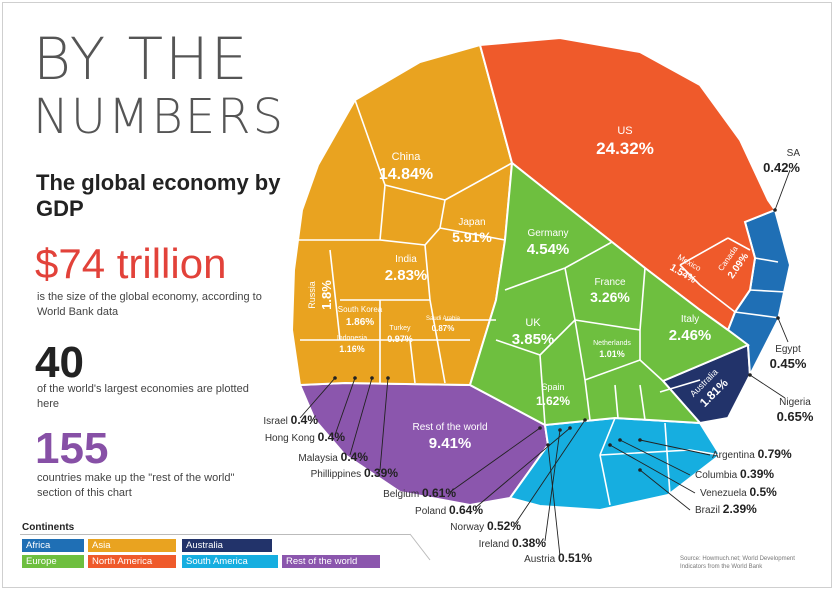  Describe the element at coordinates (752, 454) in the screenshot. I see `callout-text: Argentina 0.79%` at that location.